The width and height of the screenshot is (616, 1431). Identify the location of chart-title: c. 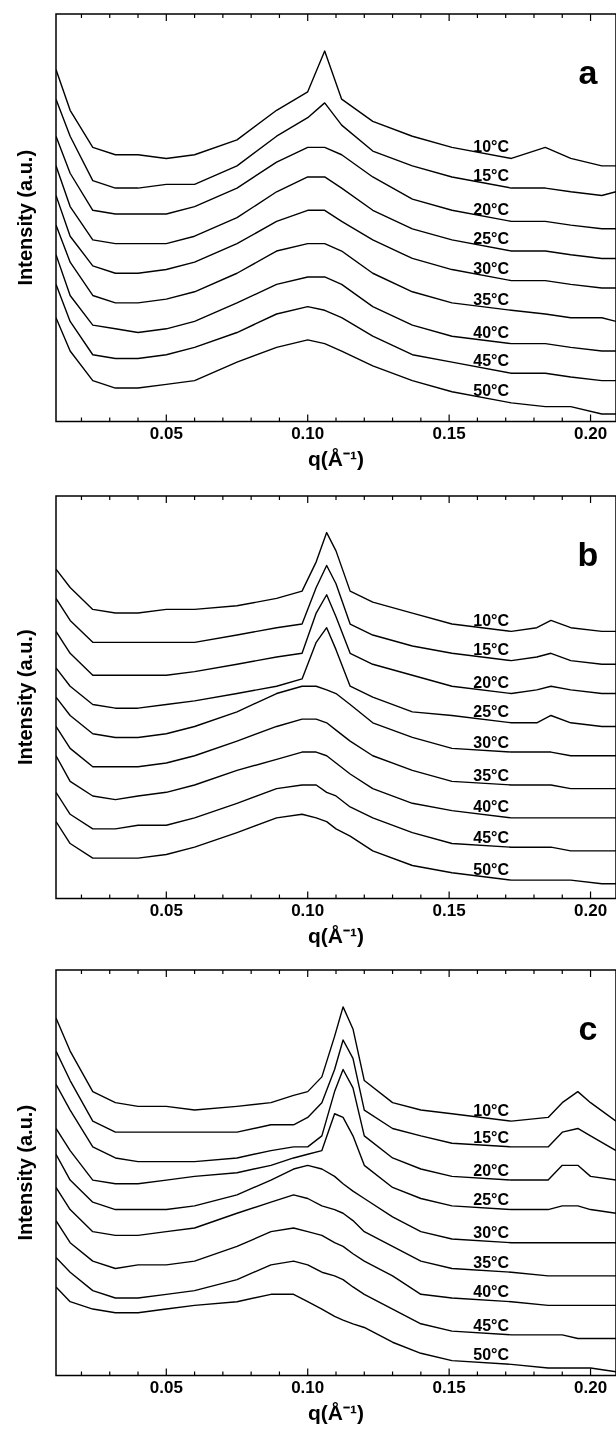
(588, 1028).